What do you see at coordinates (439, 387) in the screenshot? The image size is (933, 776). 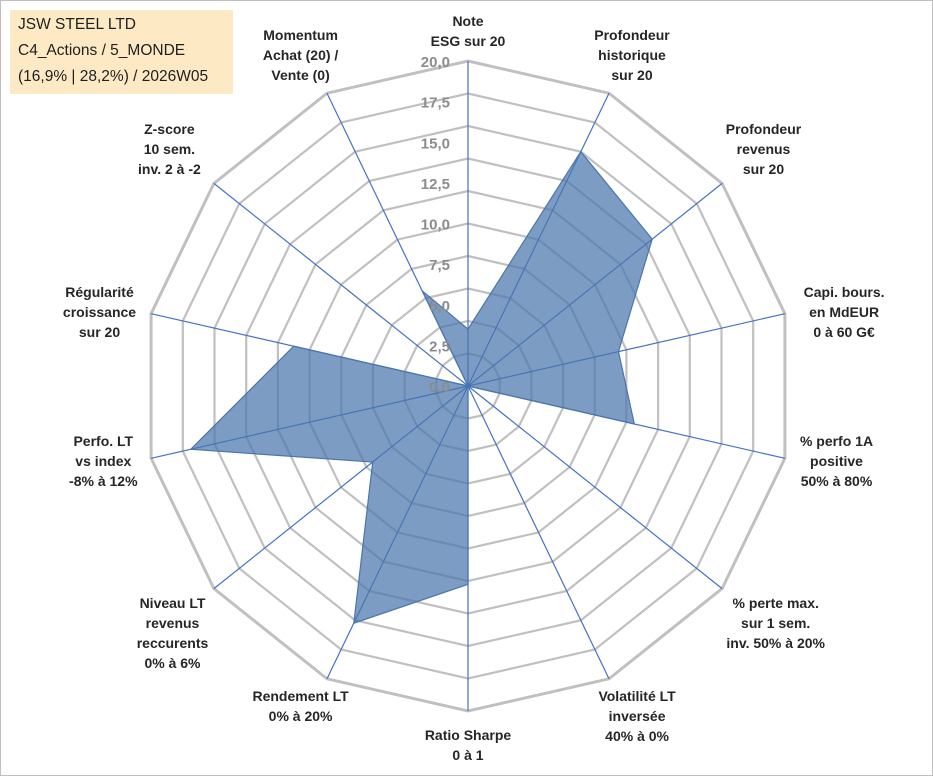 I see `radial-tick-label: 0,0` at bounding box center [439, 387].